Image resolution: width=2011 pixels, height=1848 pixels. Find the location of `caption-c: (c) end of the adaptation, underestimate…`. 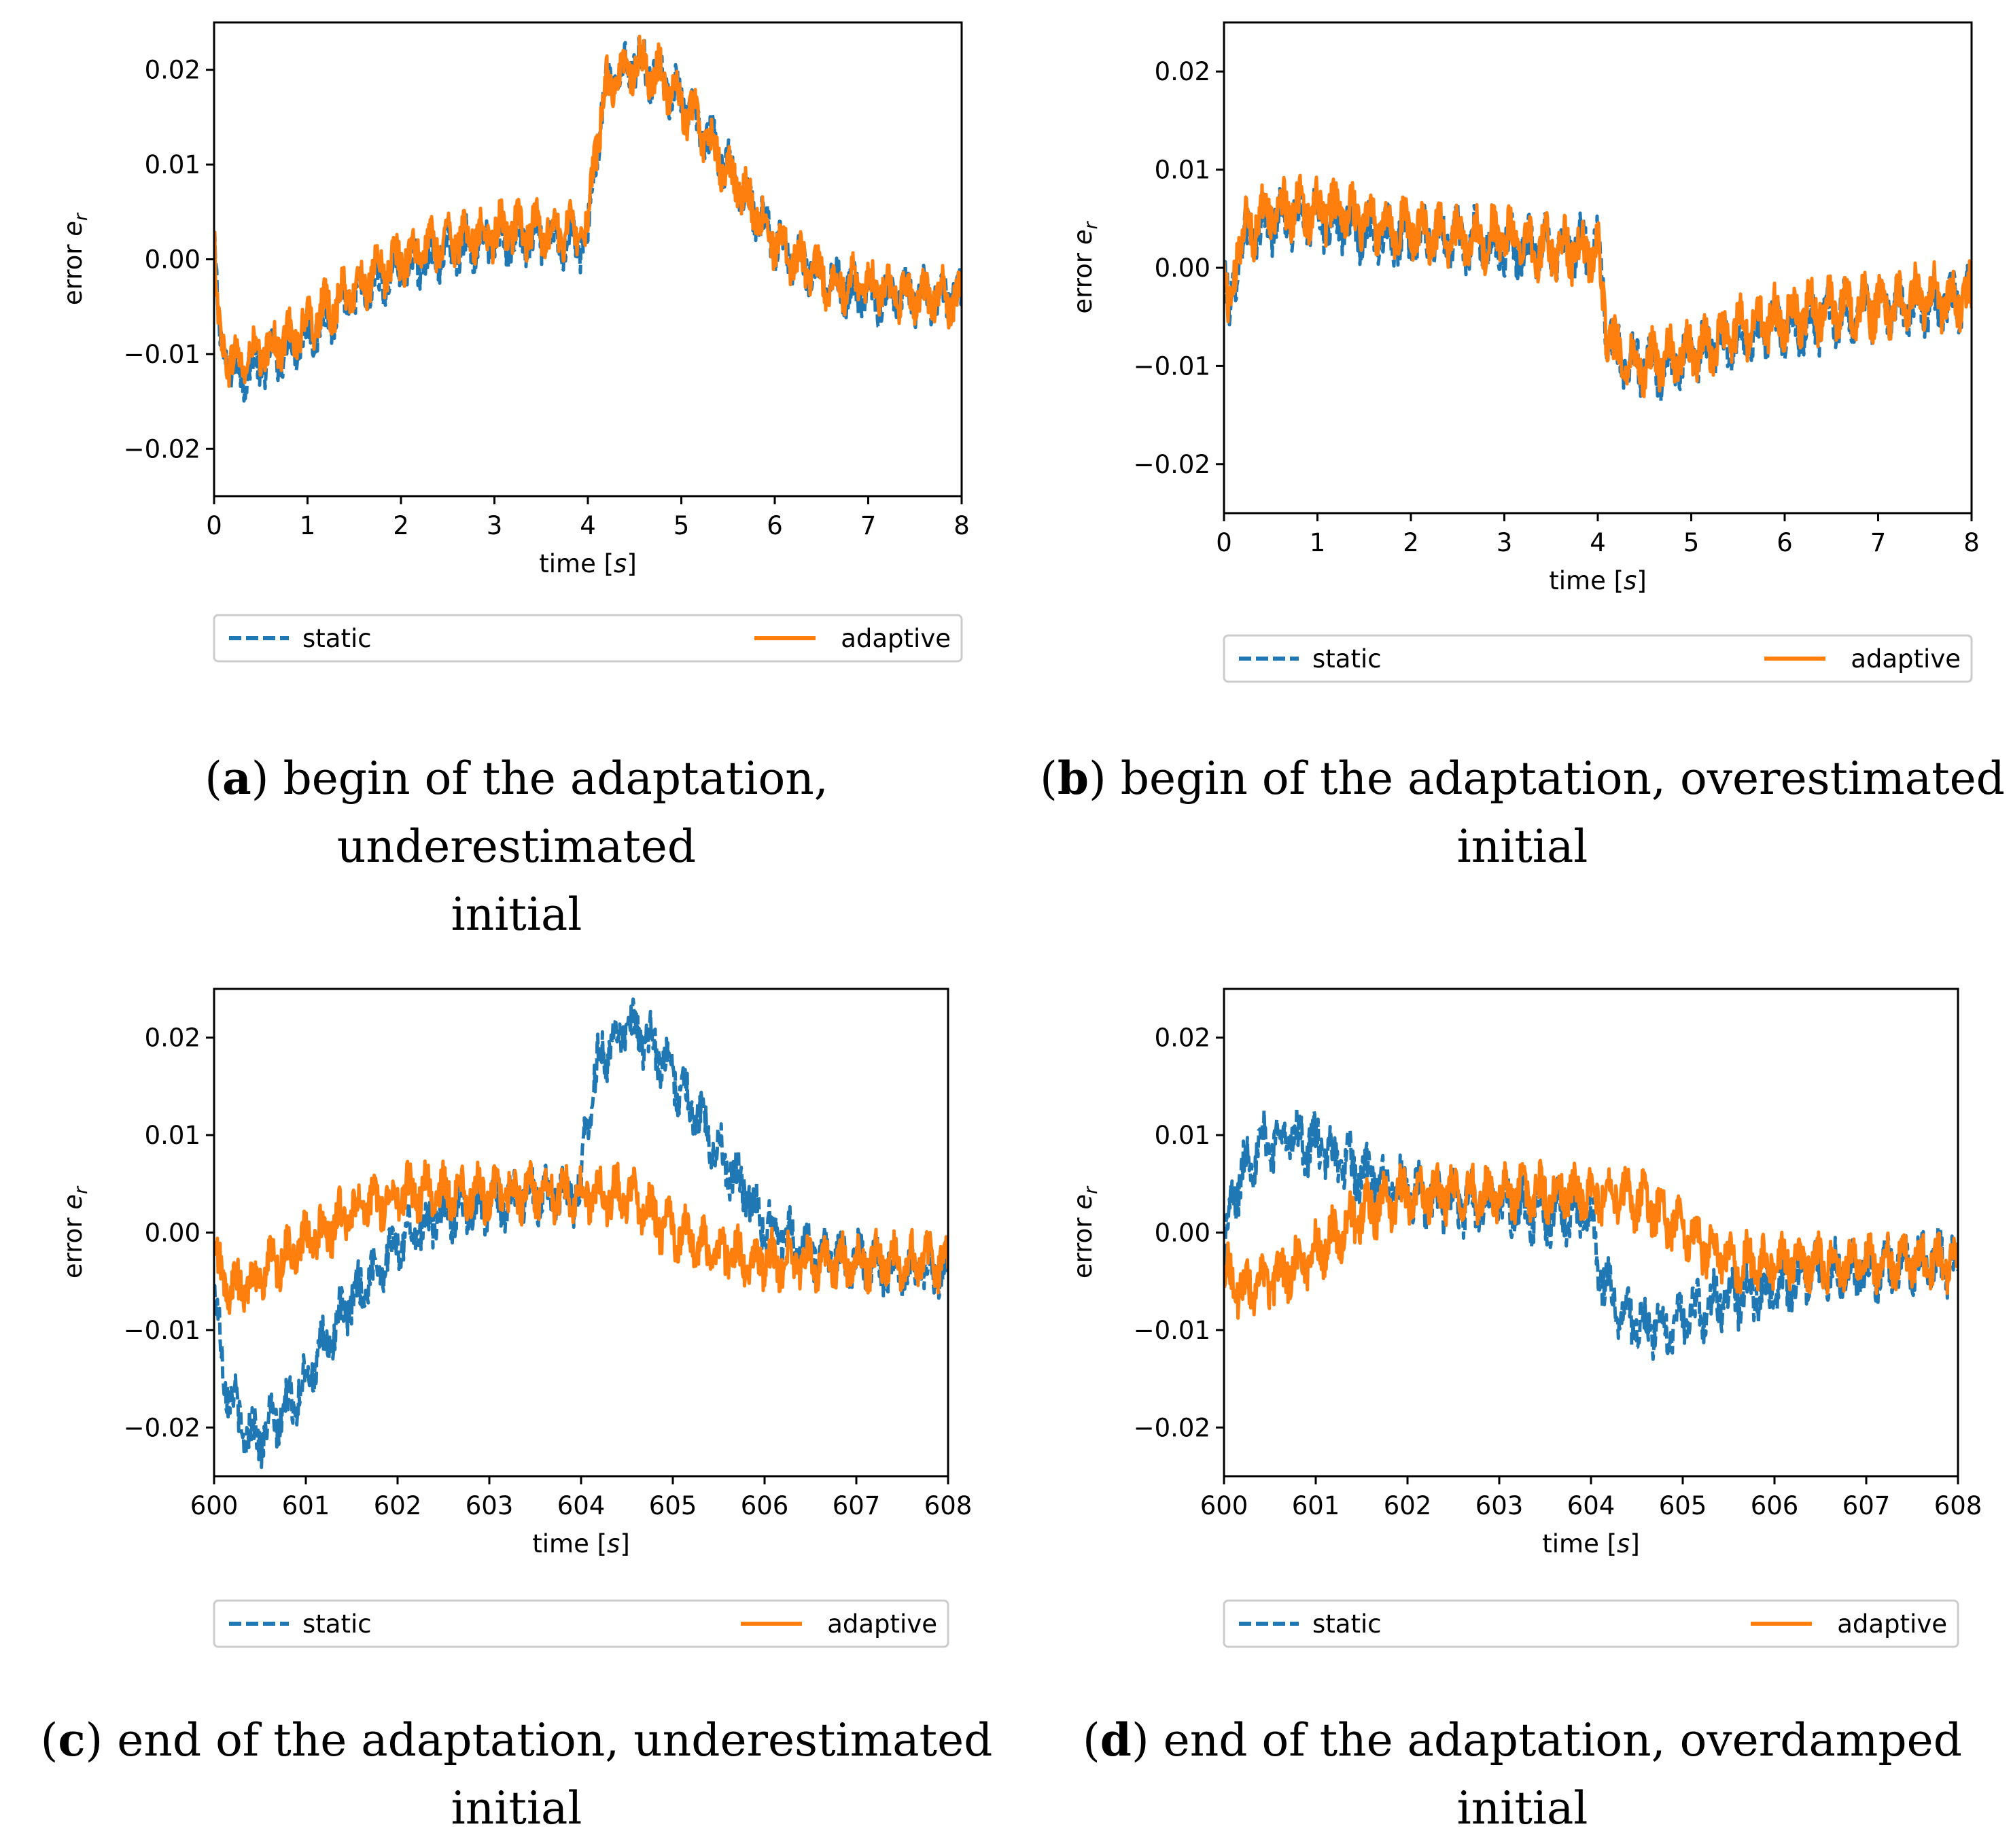

caption-c: (c) end of the adaptation, underestimate… is located at coordinates (516, 1773).